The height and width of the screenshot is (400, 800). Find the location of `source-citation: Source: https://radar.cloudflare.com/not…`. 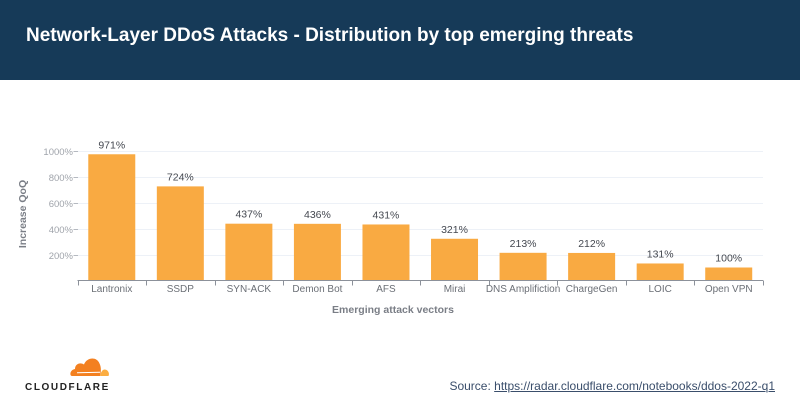

source-citation: Source: https://radar.cloudflare.com/not… is located at coordinates (612, 386).